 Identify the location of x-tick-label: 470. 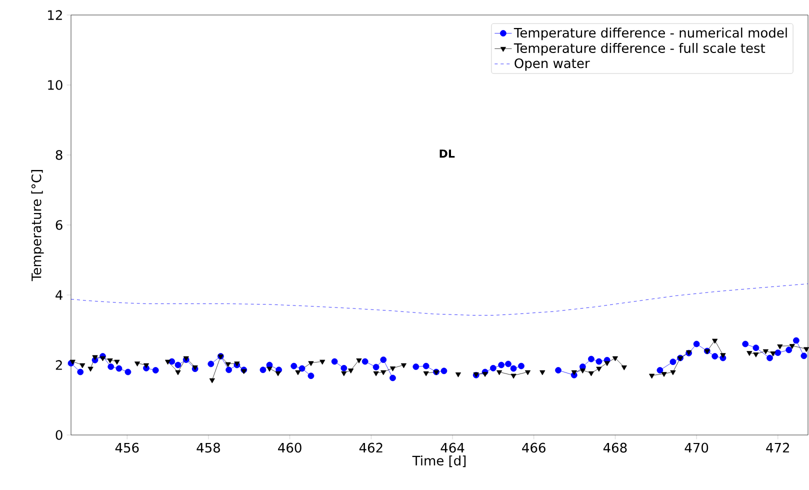
(696, 447).